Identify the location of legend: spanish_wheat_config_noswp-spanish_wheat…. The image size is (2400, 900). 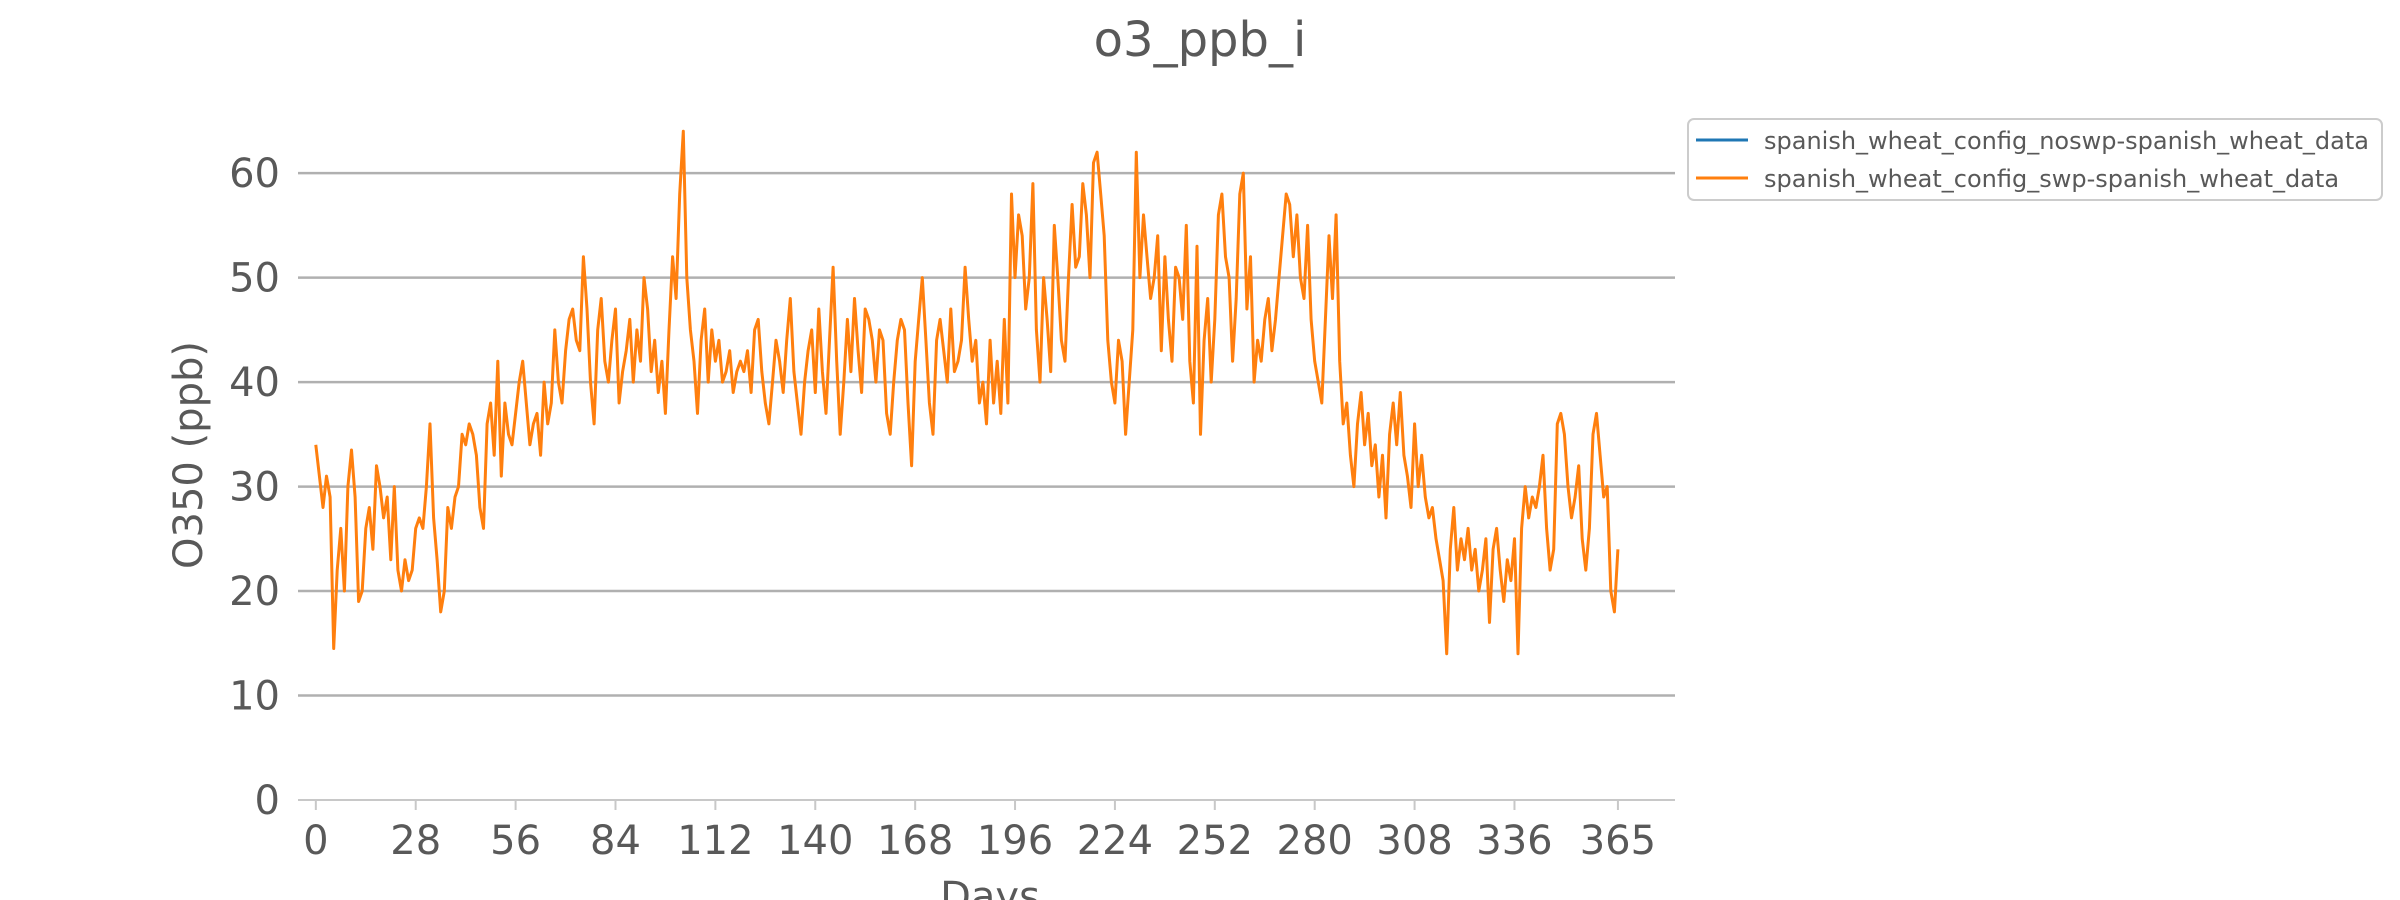
(2035, 159).